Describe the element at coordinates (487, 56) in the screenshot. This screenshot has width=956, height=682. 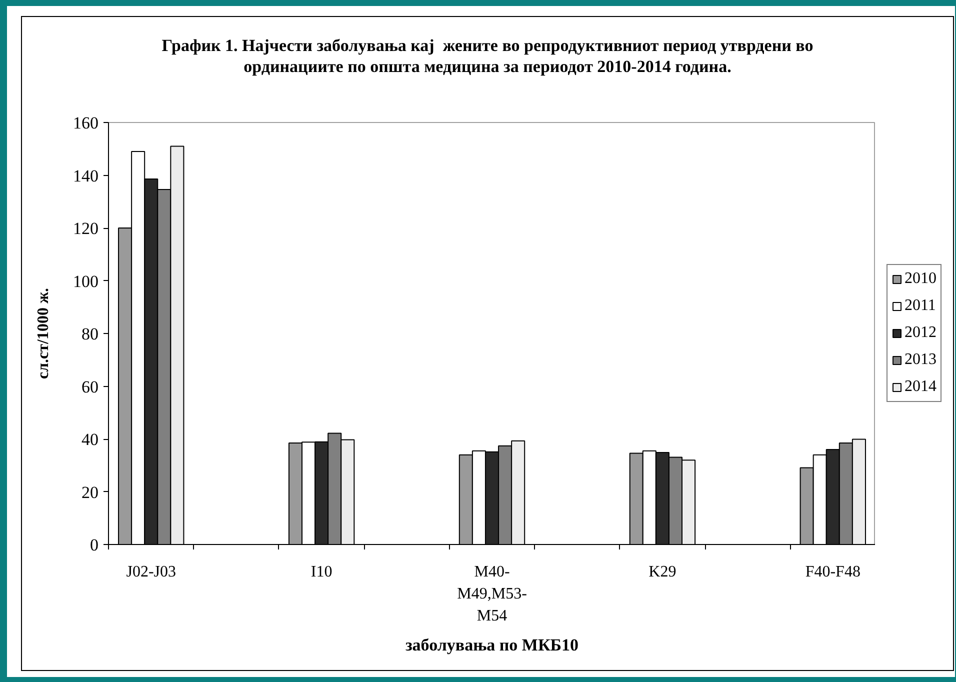
I see `chart-title: График 1. Најчести заболувања кај жените во репродуктивниот период утврдени во ординациите по општа медицина за периодот 2010-2014 година.` at that location.